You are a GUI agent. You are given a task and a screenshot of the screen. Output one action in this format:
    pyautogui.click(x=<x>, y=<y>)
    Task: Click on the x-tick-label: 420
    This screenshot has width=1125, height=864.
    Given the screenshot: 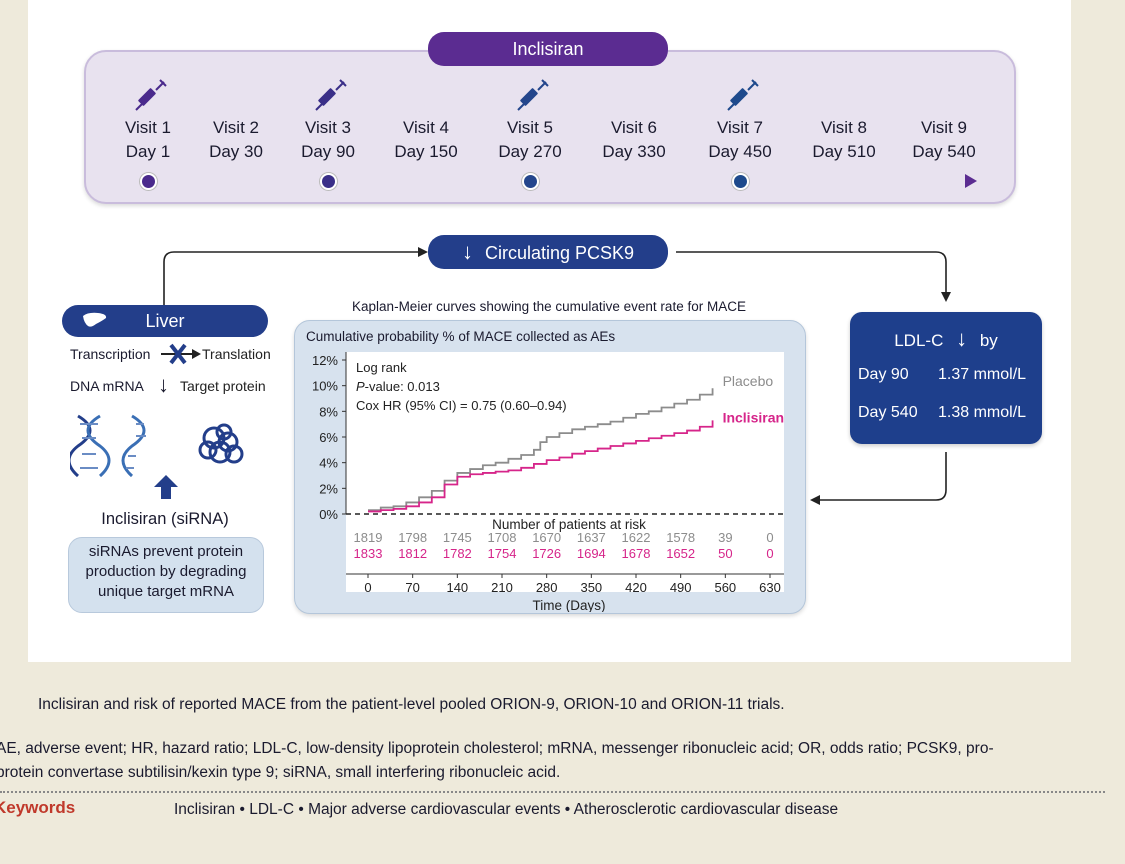 What is the action you would take?
    pyautogui.click(x=636, y=587)
    